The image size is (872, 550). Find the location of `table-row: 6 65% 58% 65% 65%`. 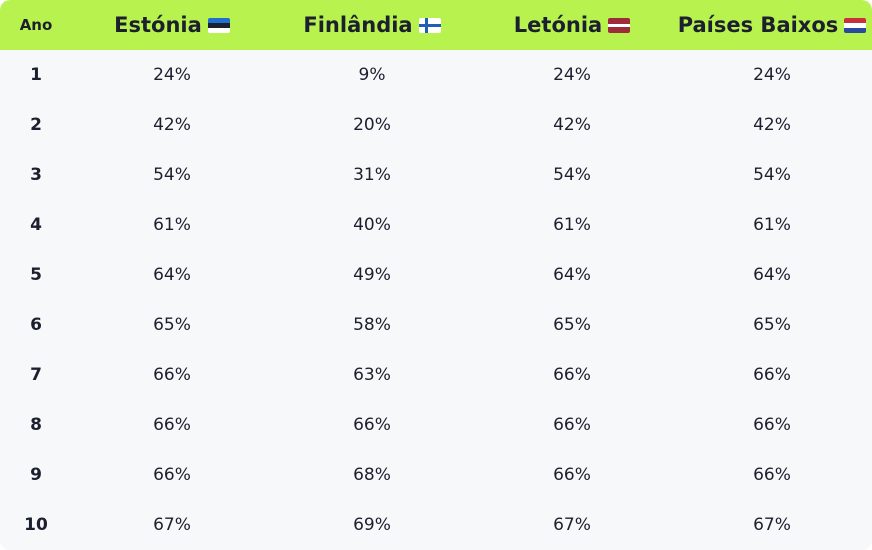

table-row: 6 65% 58% 65% 65% is located at coordinates (436, 325).